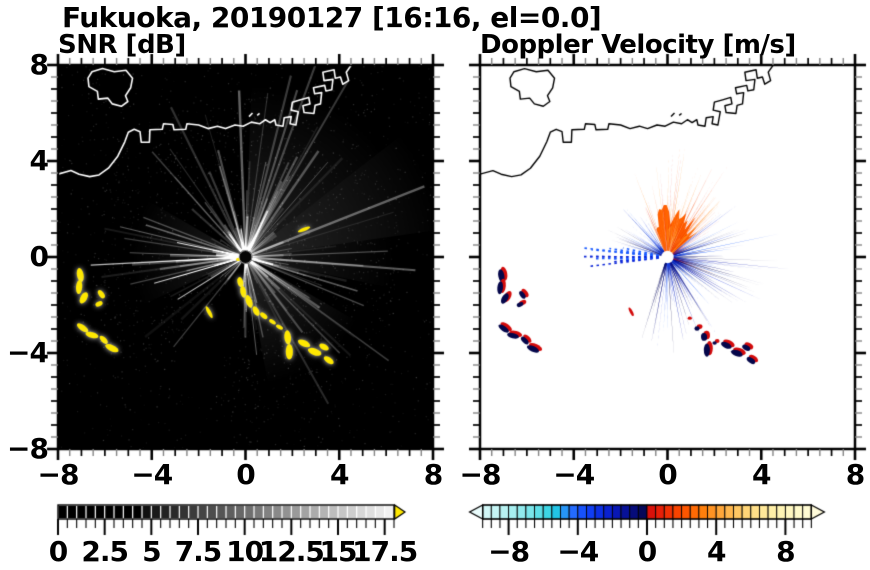  What do you see at coordinates (509, 551) in the screenshot?
I see `vel-colorbar-label--8: −8` at bounding box center [509, 551].